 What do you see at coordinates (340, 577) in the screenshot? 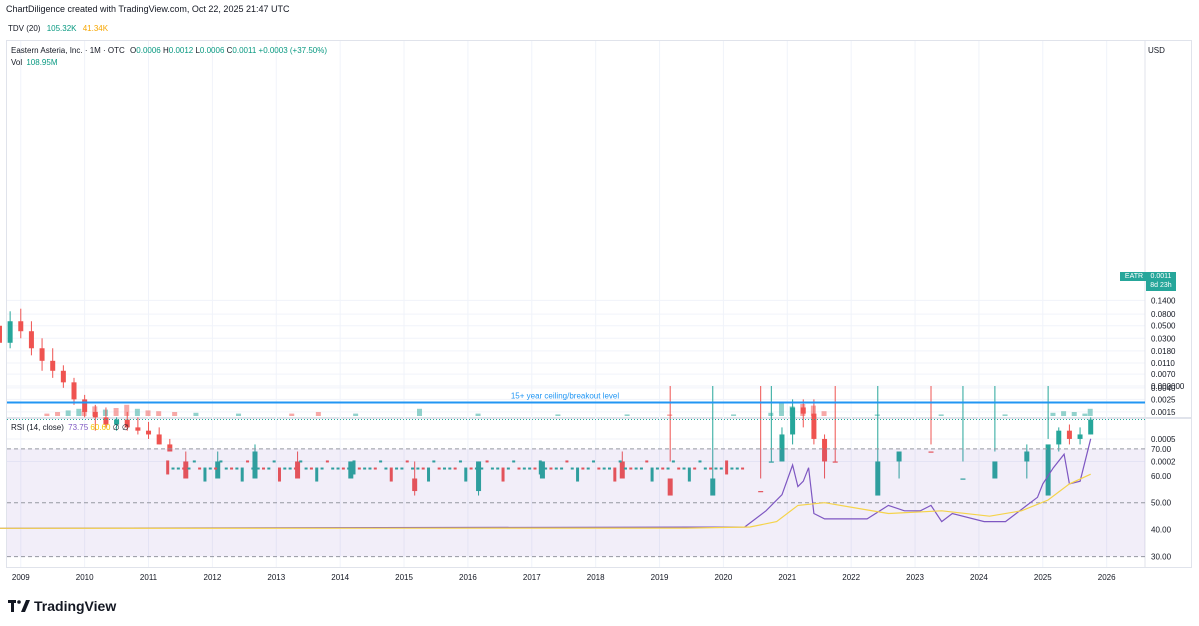
I see `x-tick-label: 2014` at bounding box center [340, 577].